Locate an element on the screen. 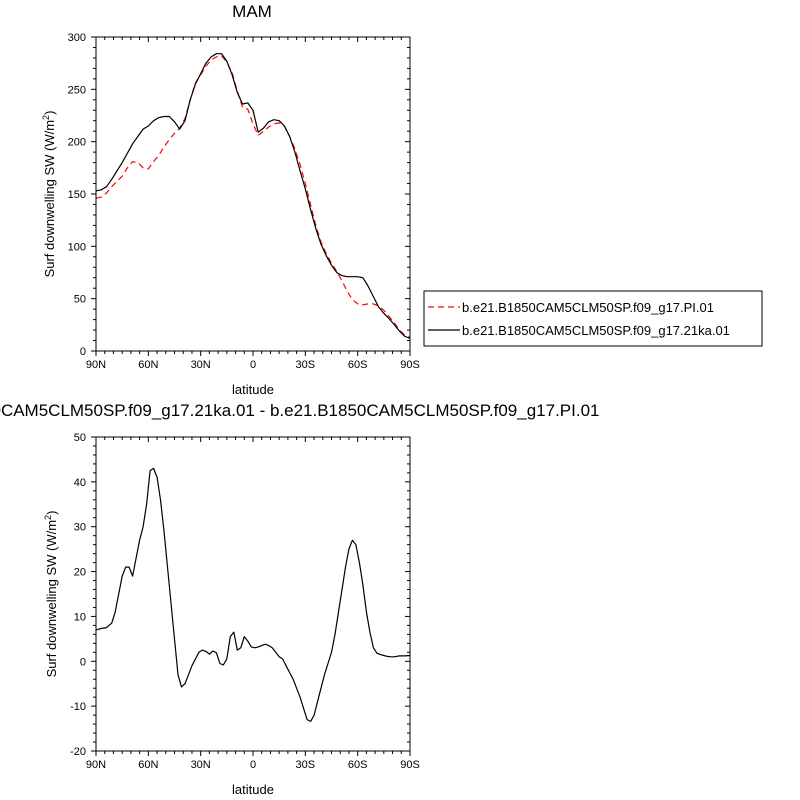 This screenshot has height=800, width=800. top-chart-series-layer is located at coordinates (253, 196).